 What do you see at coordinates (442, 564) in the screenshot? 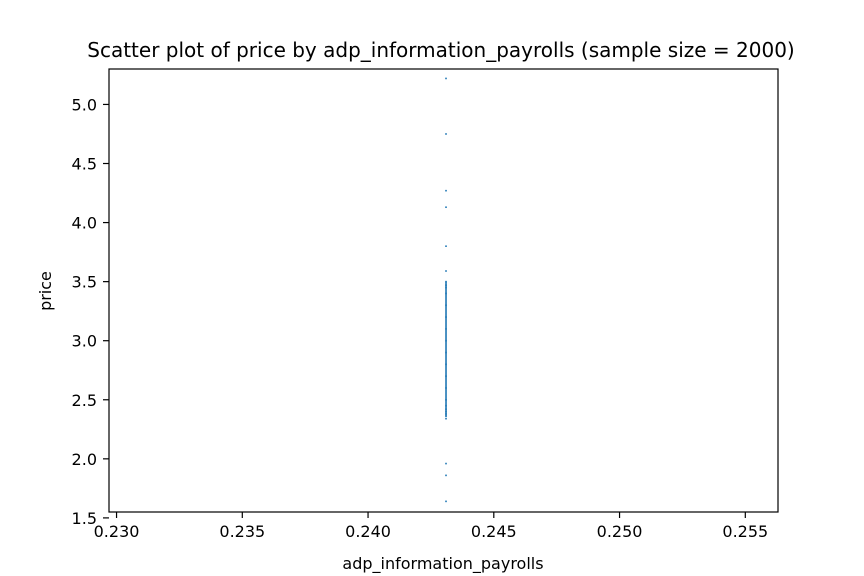
I see `x-axis-label: adp_information_payrolls` at bounding box center [442, 564].